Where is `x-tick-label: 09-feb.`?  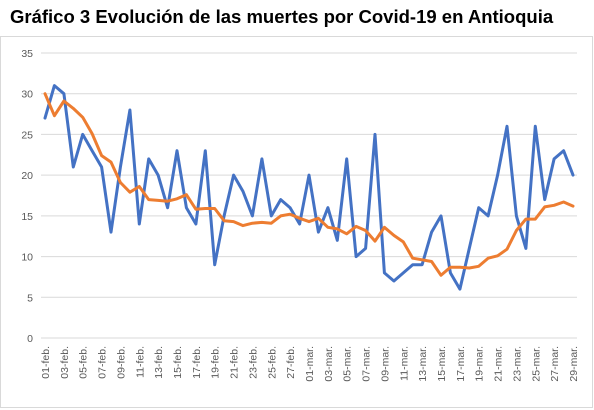
x-tick-label: 09-feb. is located at coordinates (121, 362).